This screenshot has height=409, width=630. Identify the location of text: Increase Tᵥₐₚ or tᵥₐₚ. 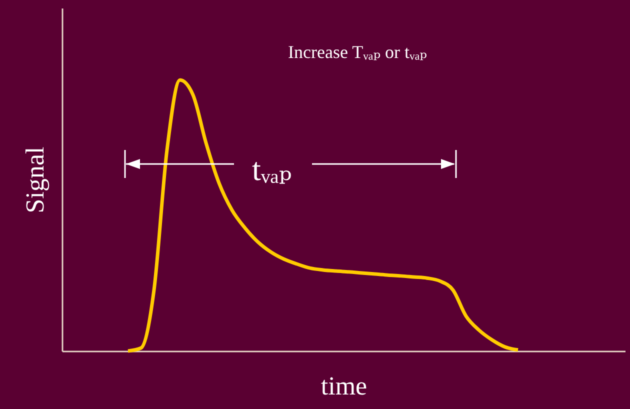
(357, 52).